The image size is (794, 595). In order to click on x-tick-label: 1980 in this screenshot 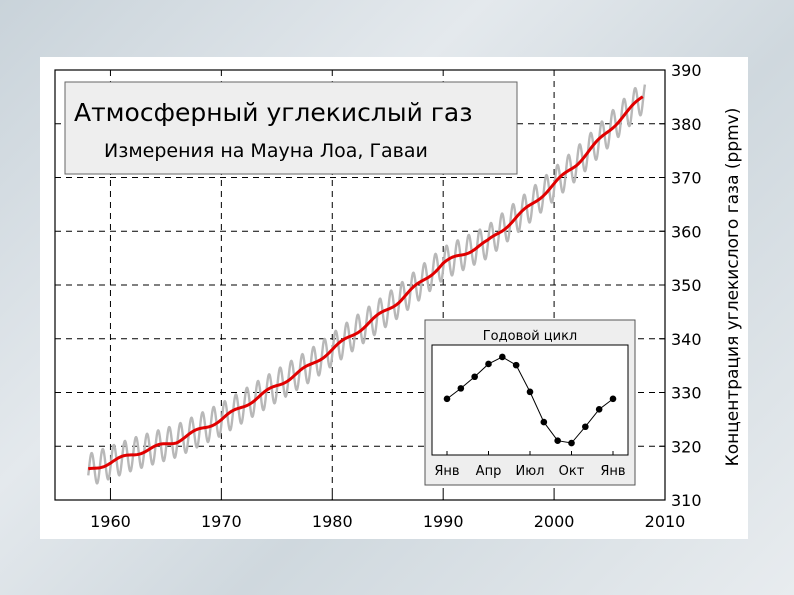, I will do `click(332, 521)`.